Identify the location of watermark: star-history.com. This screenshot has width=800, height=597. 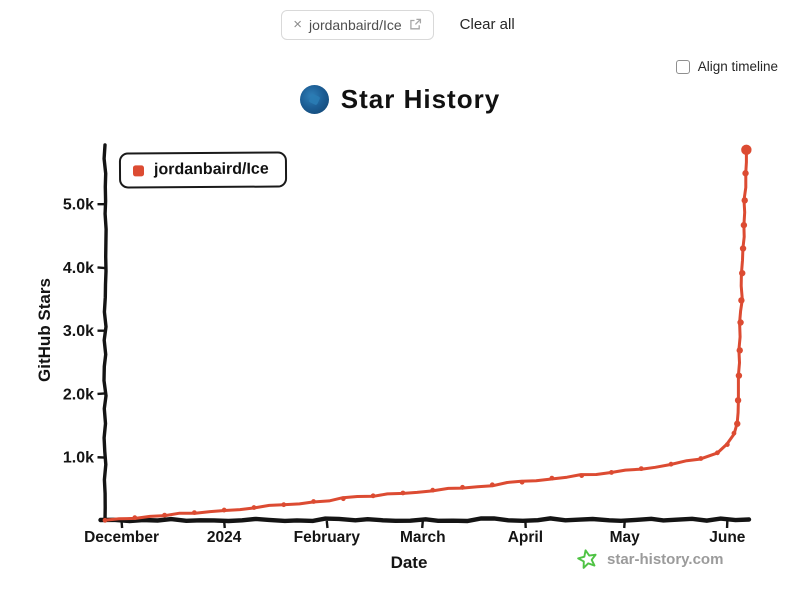
(649, 559).